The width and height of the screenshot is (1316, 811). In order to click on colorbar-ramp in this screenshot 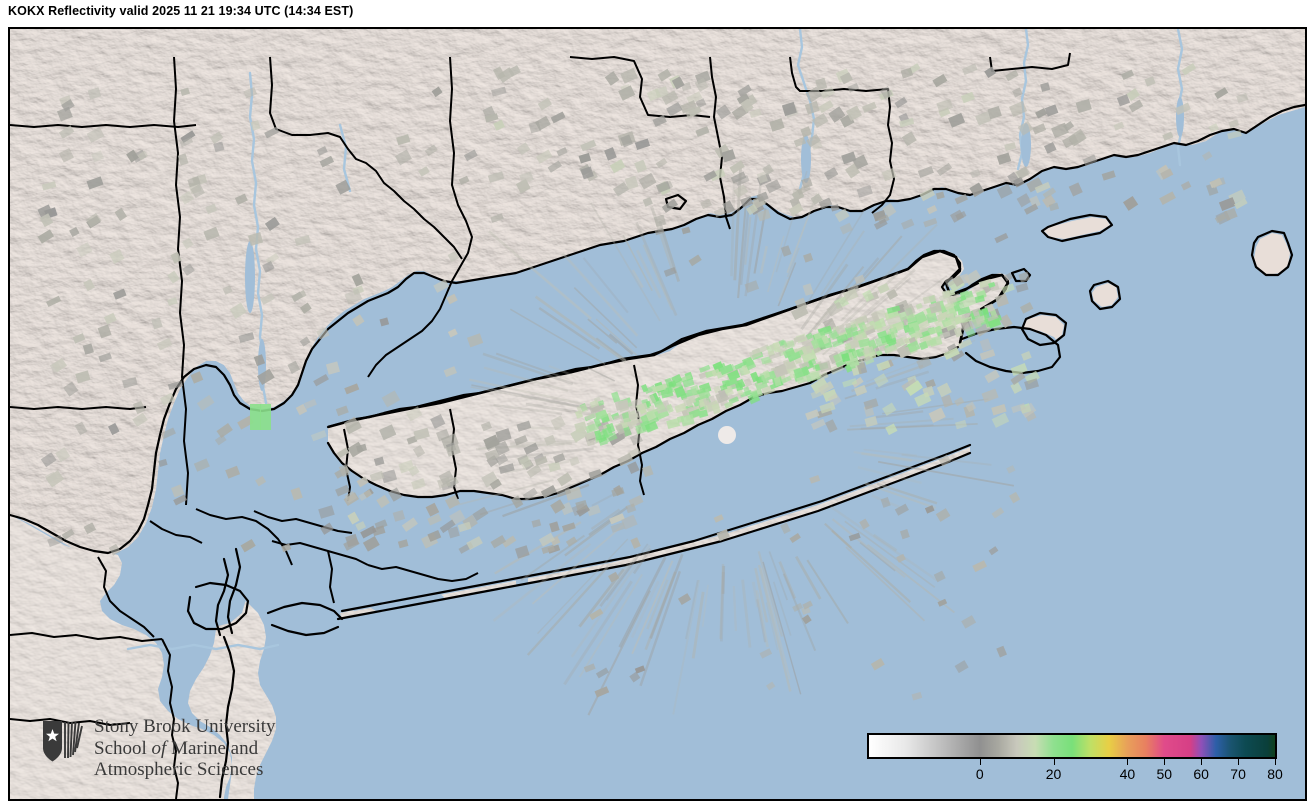, I will do `click(1072, 746)`.